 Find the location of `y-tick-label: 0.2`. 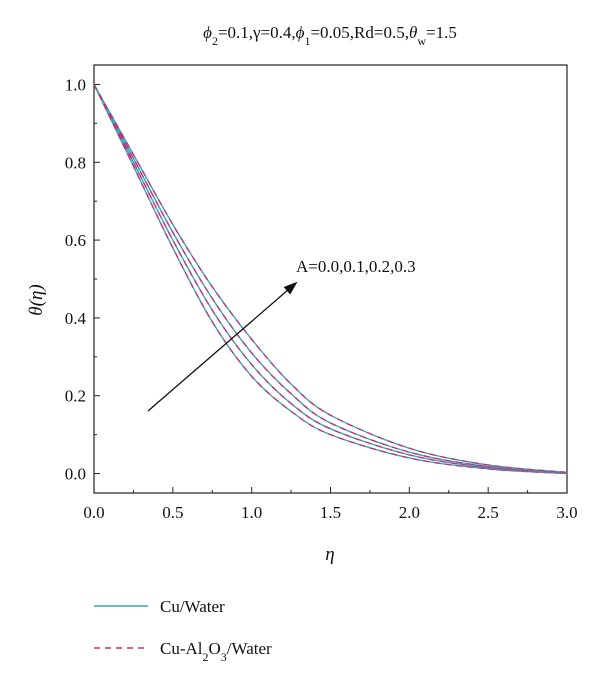

y-tick-label: 0.2 is located at coordinates (75, 396).